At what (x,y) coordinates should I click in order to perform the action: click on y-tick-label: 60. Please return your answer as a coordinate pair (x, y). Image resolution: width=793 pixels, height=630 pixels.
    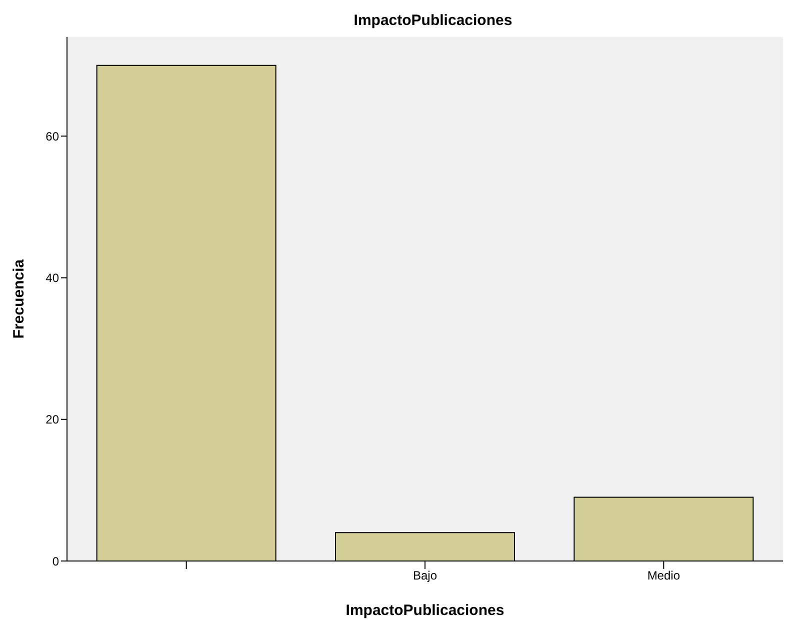
    Looking at the image, I should click on (53, 136).